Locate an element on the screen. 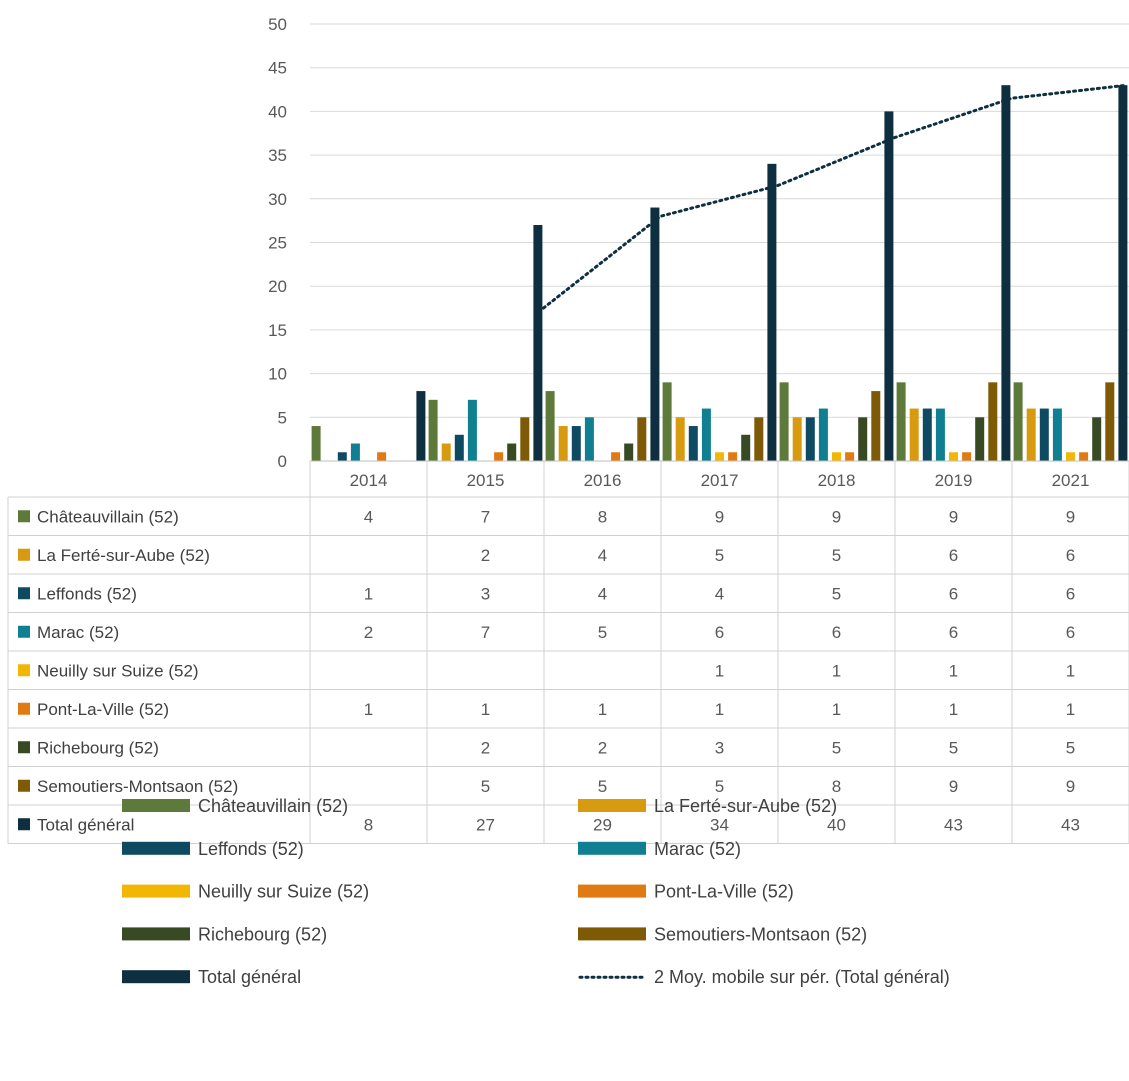 This screenshot has width=1129, height=1081. x-tick-label: 2017 is located at coordinates (720, 480).